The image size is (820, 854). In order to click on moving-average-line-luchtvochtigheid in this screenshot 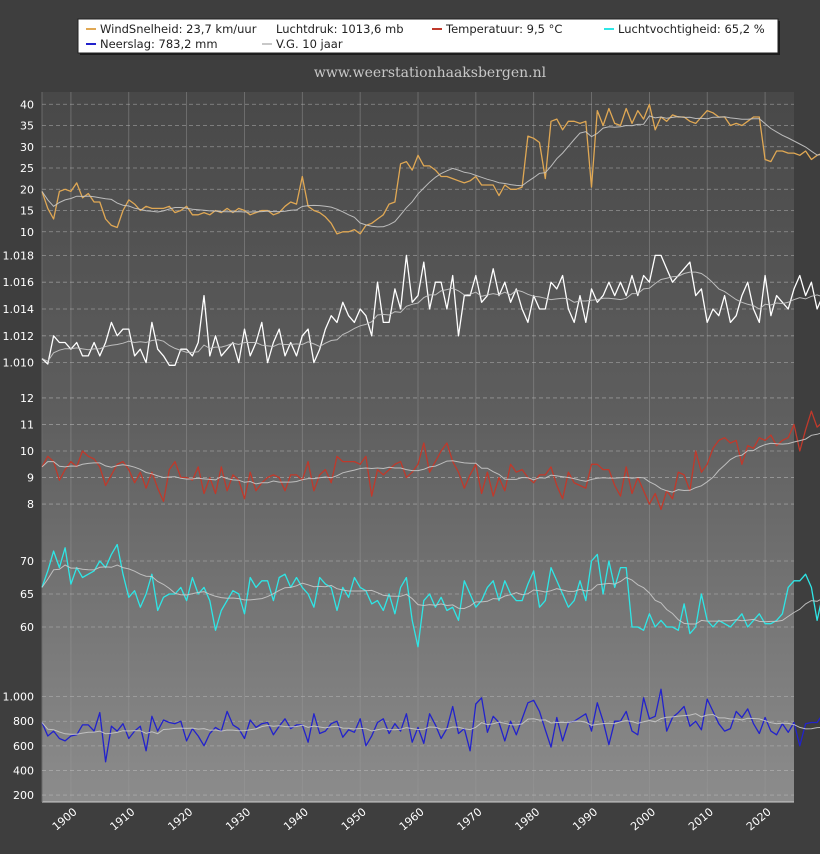, I will do `click(430, 594)`.